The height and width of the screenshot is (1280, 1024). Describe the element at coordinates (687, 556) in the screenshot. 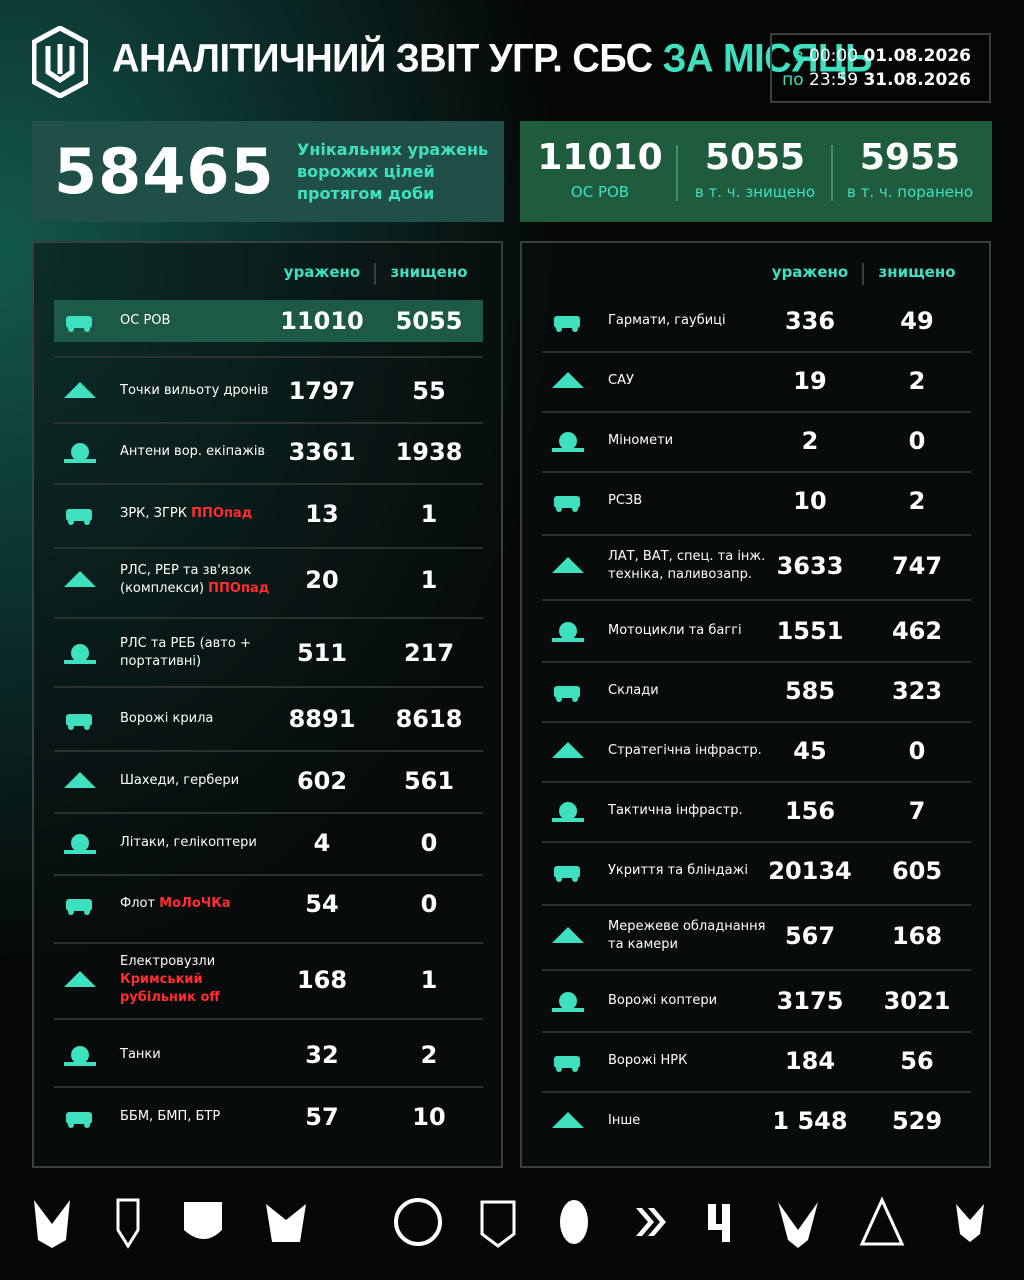

I see `row-label-line: ЛАТ, ВАТ, спец. та інж.` at that location.